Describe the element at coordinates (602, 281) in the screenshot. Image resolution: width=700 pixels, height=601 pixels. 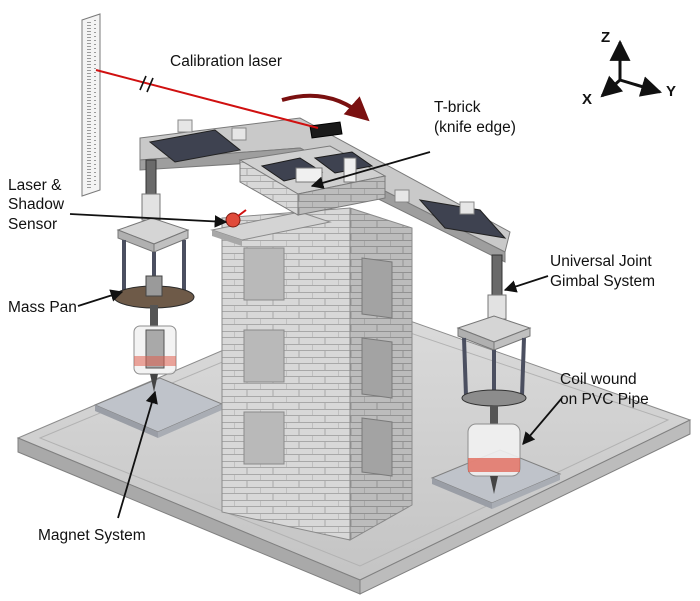
I see `label-universal-joint-line2: Gimbal System` at that location.